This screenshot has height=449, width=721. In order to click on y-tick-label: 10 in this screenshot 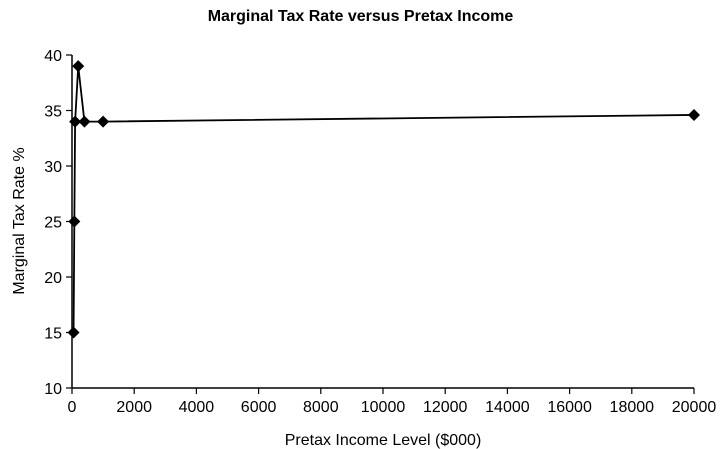, I will do `click(53, 389)`.